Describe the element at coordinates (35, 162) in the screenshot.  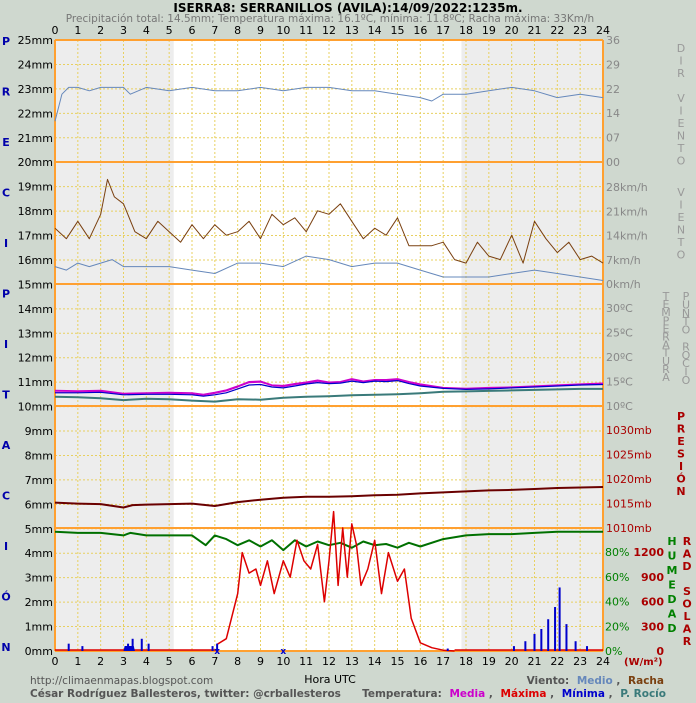
I see `precip-tick-label: 20mm` at that location.